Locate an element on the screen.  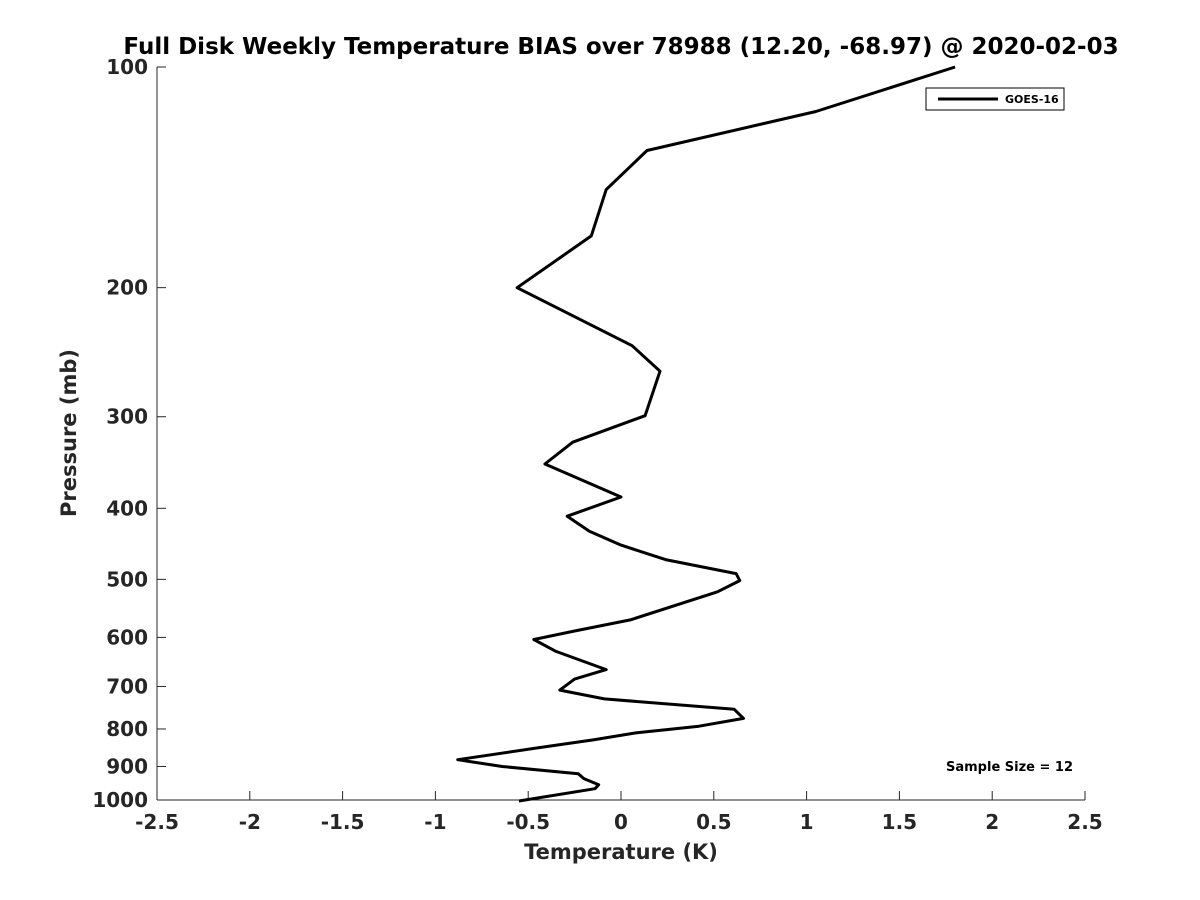
y-tick-label: 700 is located at coordinates (127, 686).